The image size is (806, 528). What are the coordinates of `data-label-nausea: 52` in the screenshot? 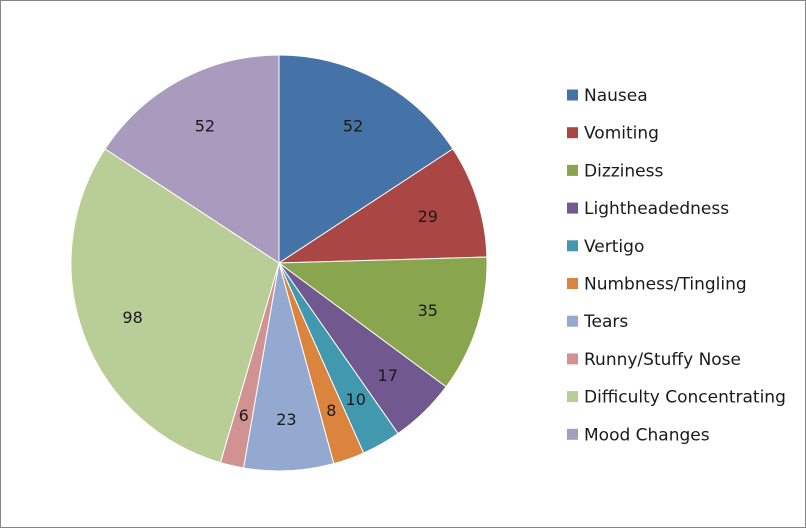 It's located at (353, 126).